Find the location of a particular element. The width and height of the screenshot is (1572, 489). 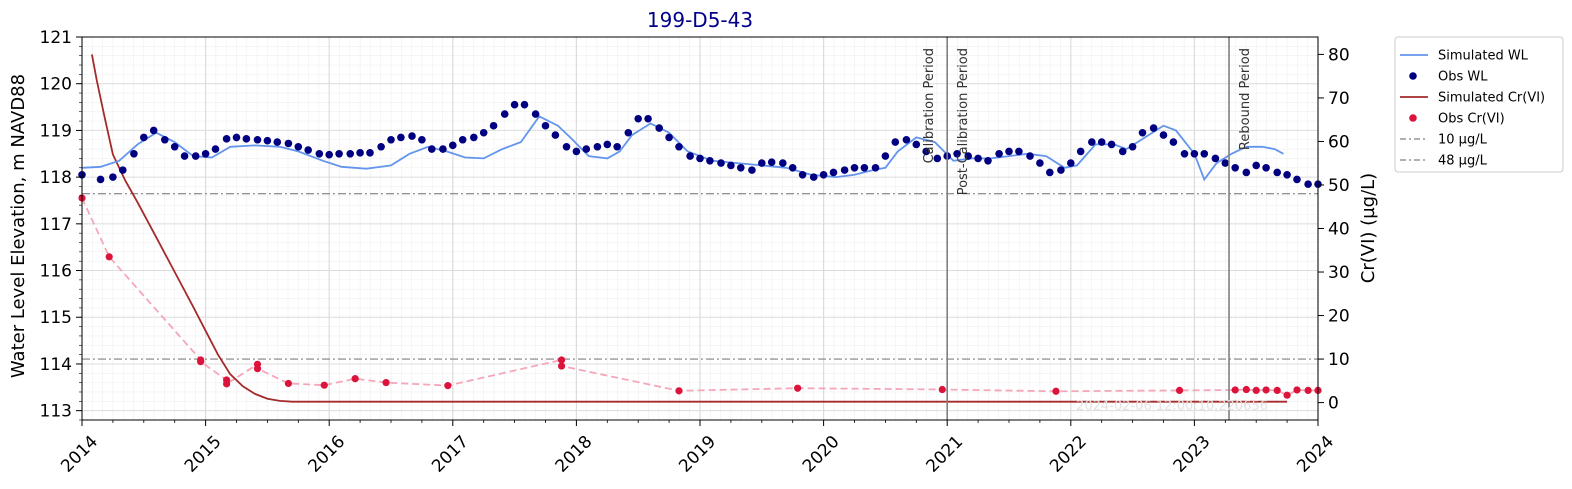

legend-box is located at coordinates (1479, 104).